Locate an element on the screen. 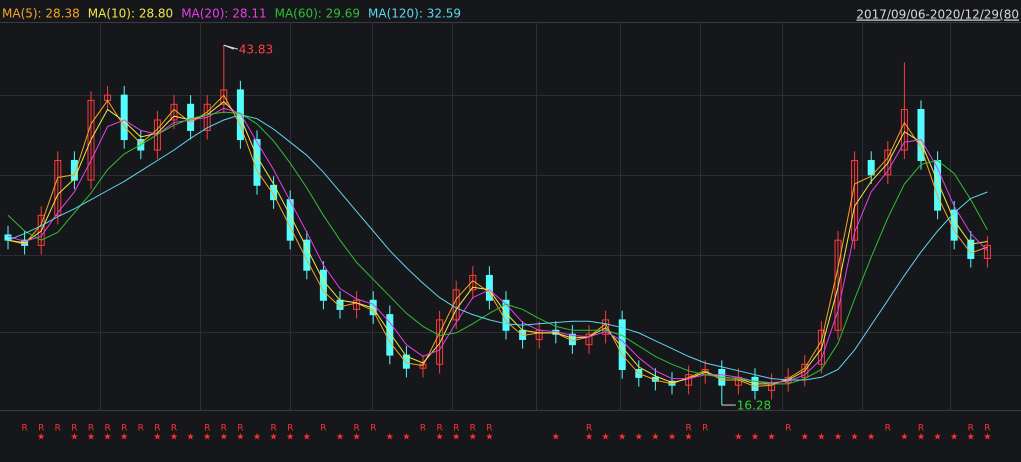  min-label: 16.28 is located at coordinates (754, 406).